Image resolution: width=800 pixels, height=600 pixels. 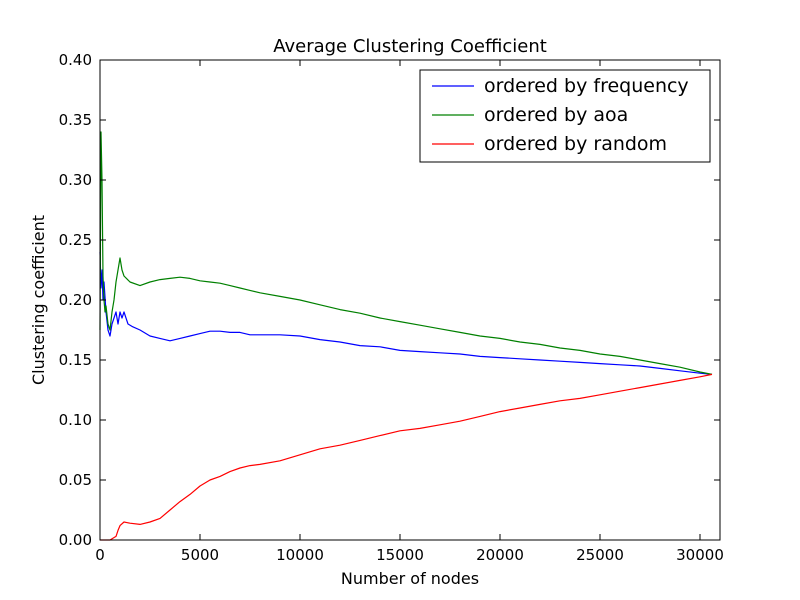 I want to click on y-tick-label: 0.40, so click(x=75, y=60).